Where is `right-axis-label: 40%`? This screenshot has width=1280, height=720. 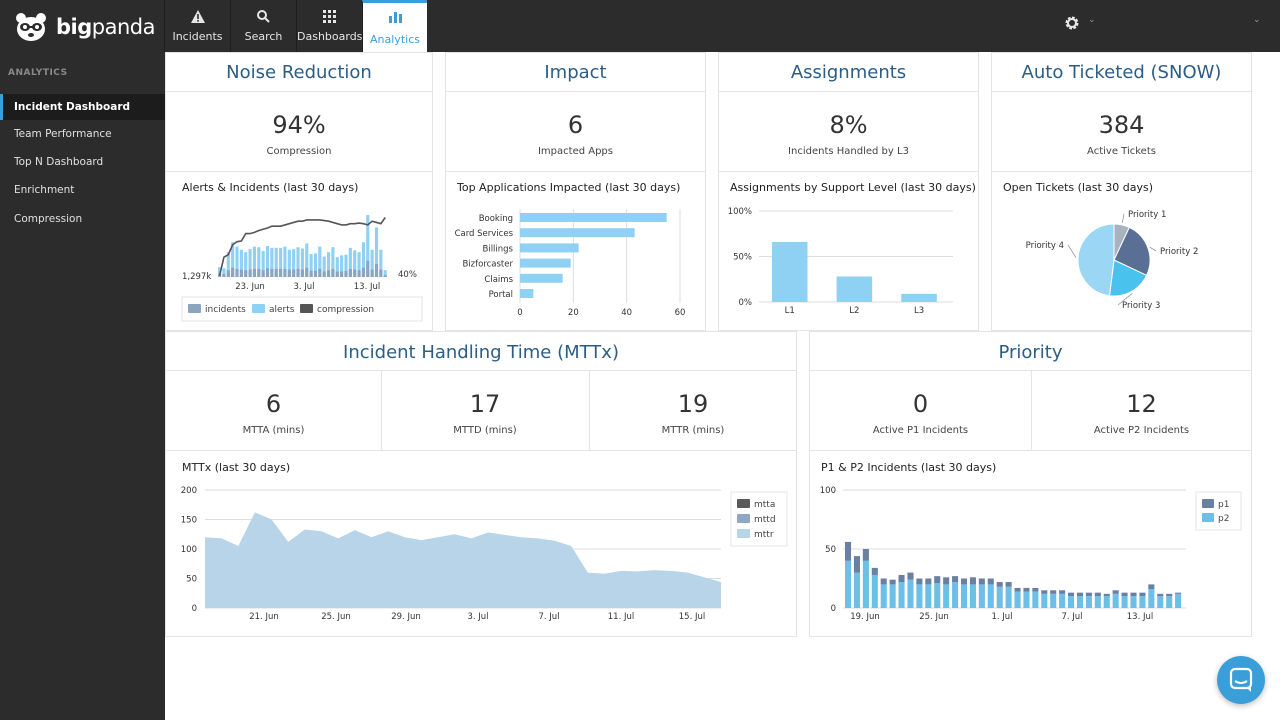
right-axis-label: 40% is located at coordinates (407, 275).